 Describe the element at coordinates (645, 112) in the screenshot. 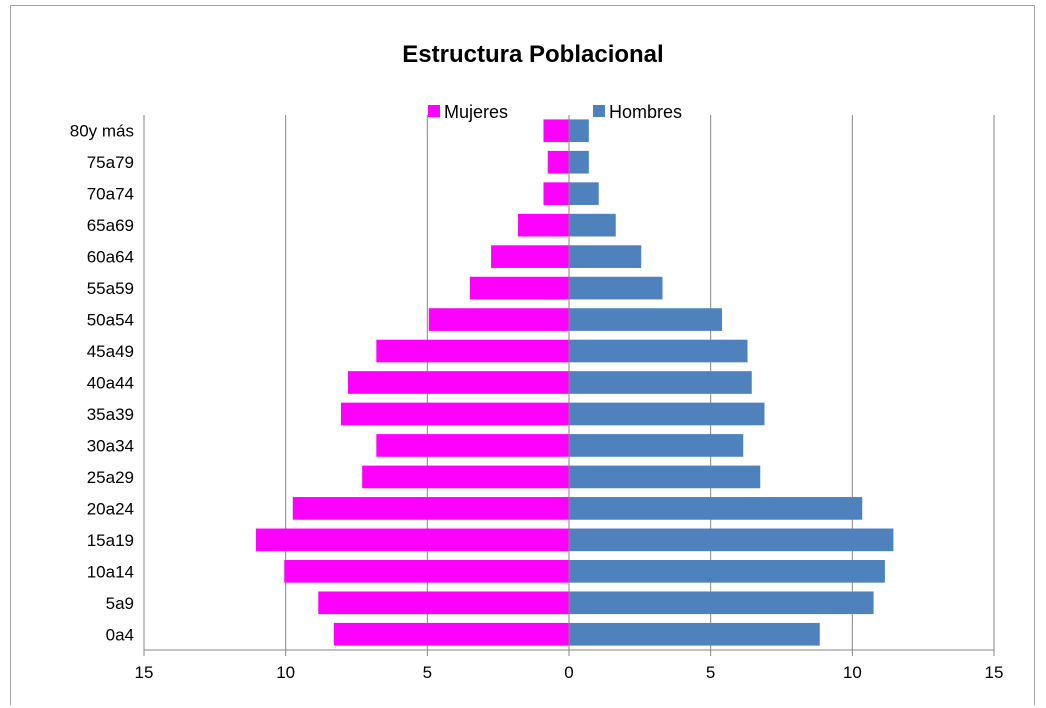

I see `legend-label-hombres: Hombres` at that location.